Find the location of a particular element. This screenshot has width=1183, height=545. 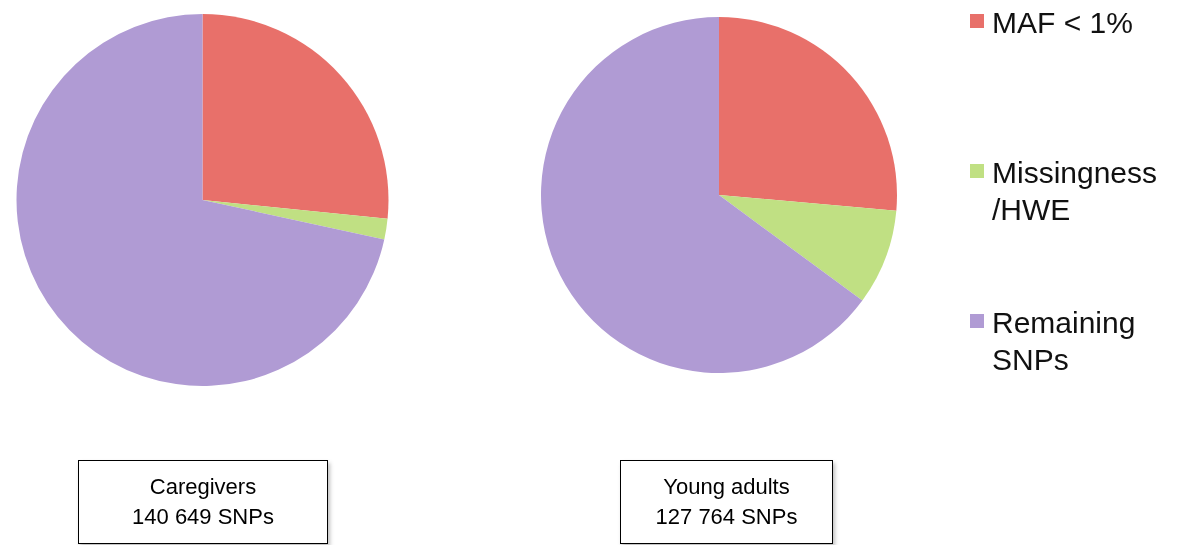

text: Caregivers is located at coordinates (203, 486).